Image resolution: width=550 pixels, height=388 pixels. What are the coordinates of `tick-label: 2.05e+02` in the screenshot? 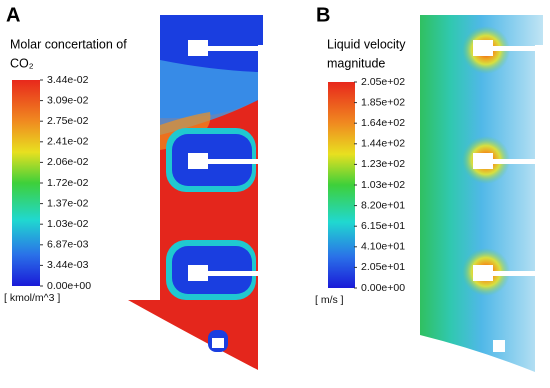 It's located at (383, 82).